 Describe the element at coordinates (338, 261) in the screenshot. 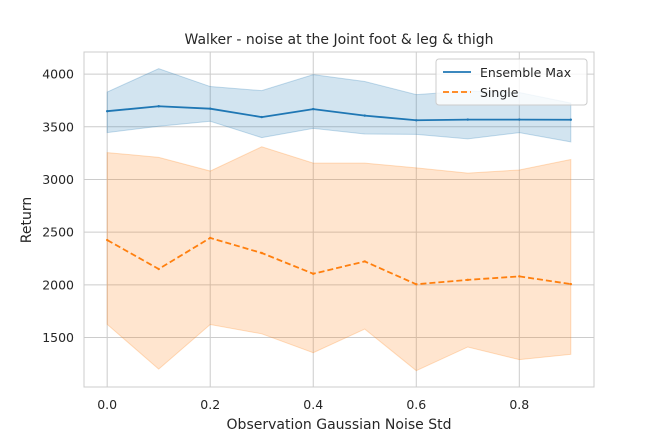

I see `line-single` at that location.